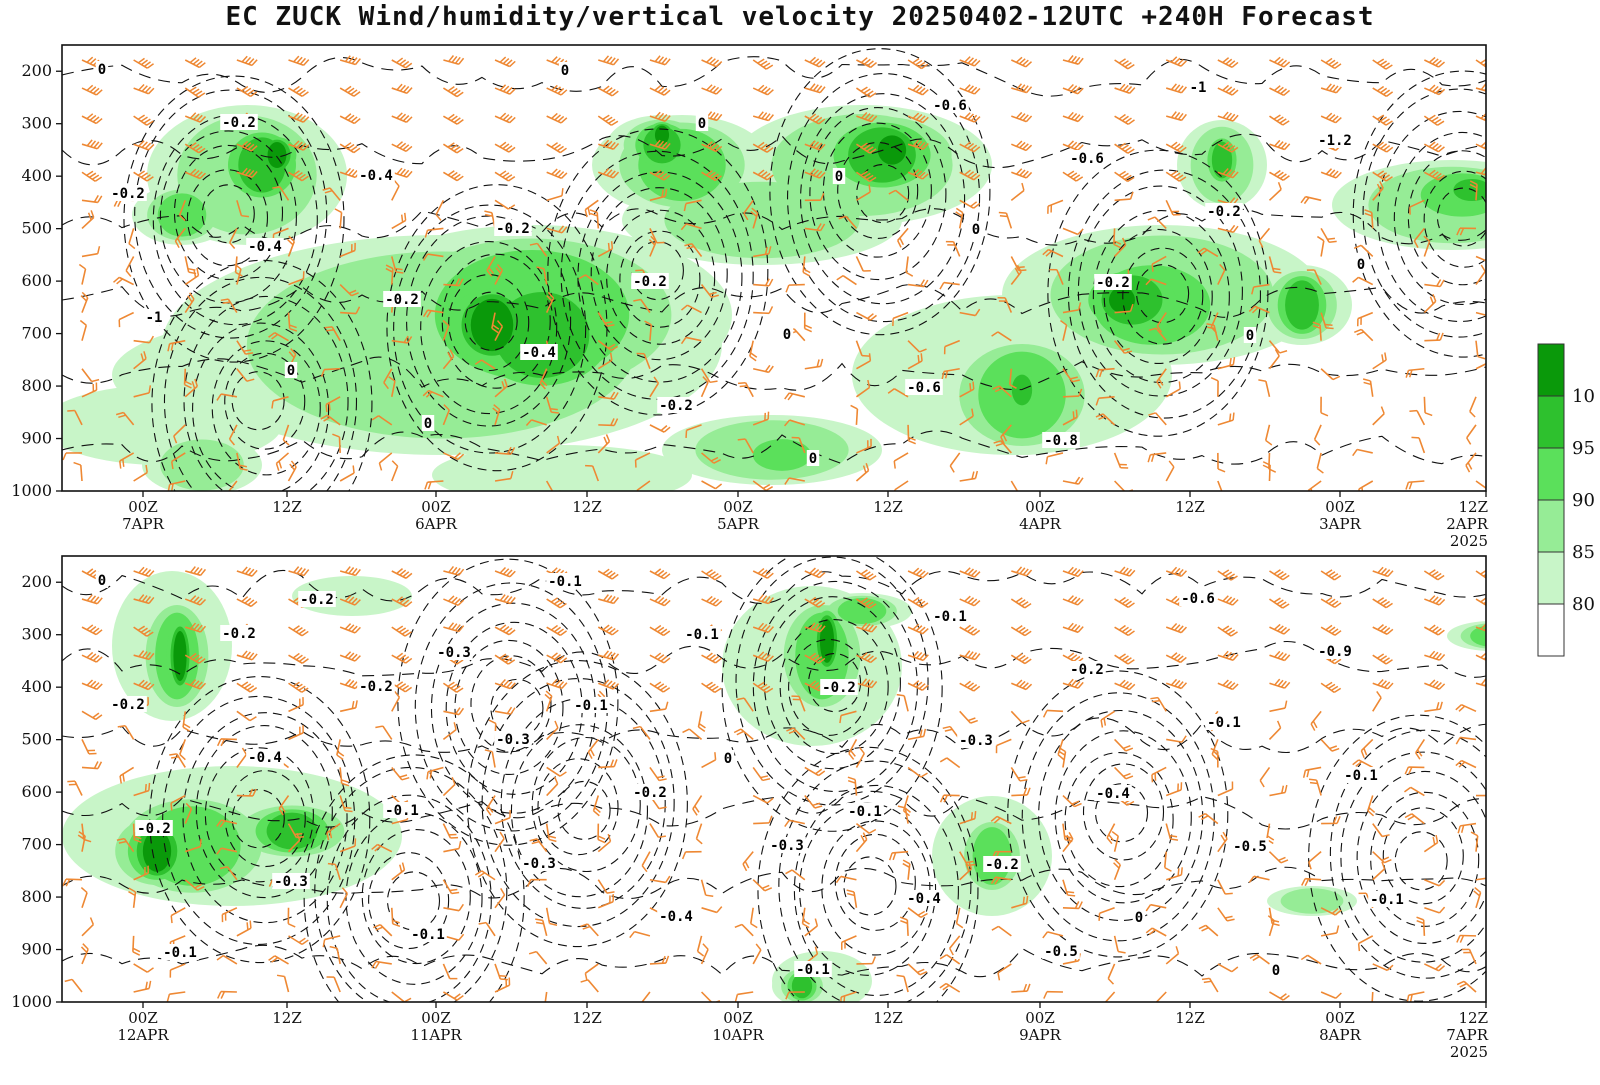 Image resolution: width=1600 pixels, height=1085 pixels. Describe the element at coordinates (1335, 651) in the screenshot. I see `contour-label: -0.9` at that location.